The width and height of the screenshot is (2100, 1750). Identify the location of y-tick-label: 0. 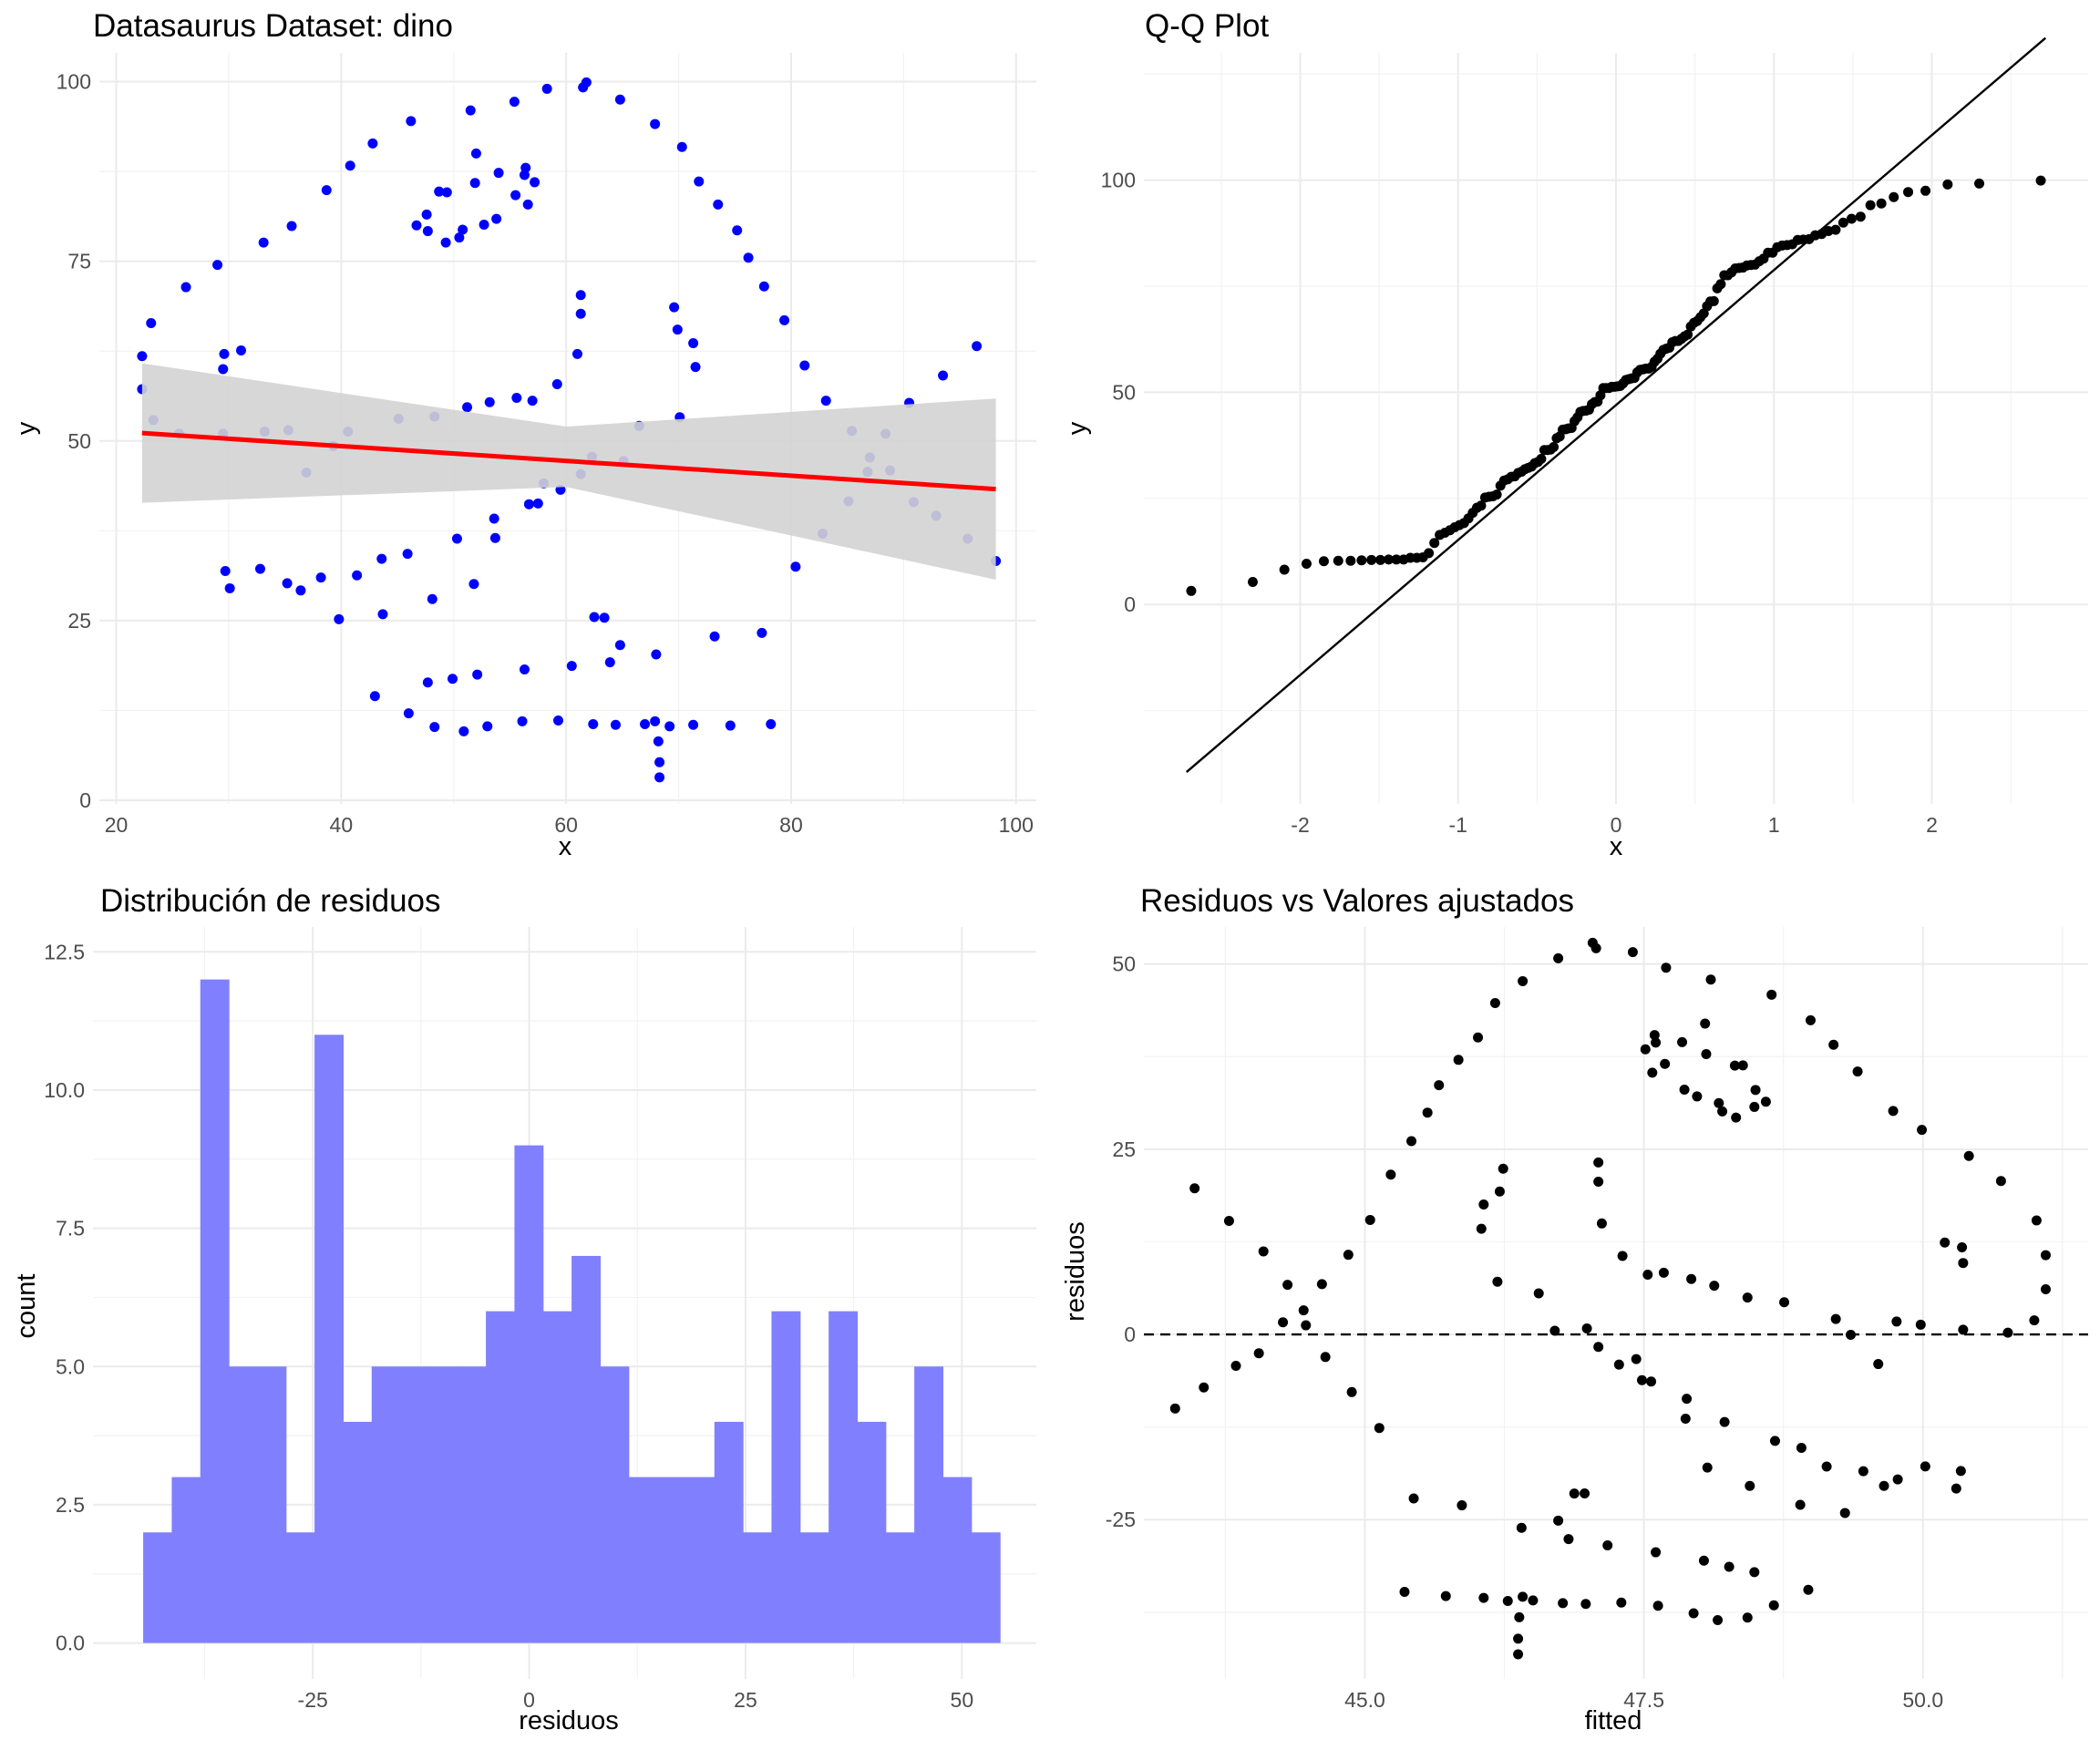
(1130, 604).